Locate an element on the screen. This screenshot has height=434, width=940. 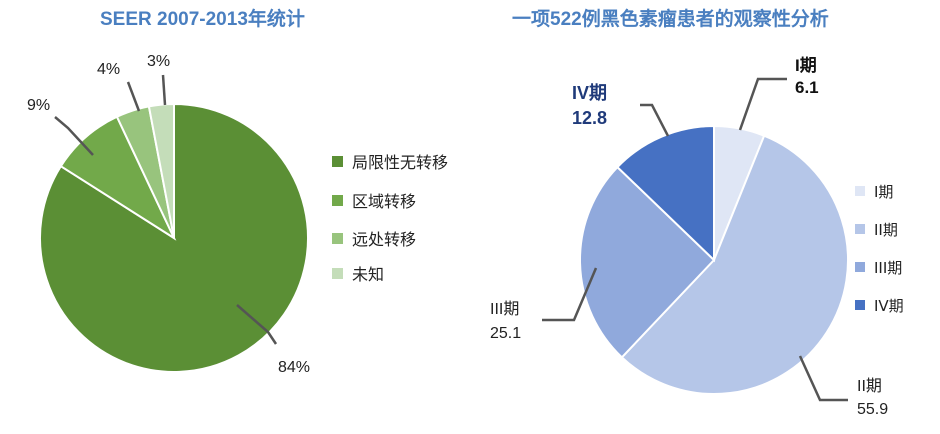
legend-label-stage-3: III期 is located at coordinates (888, 268).